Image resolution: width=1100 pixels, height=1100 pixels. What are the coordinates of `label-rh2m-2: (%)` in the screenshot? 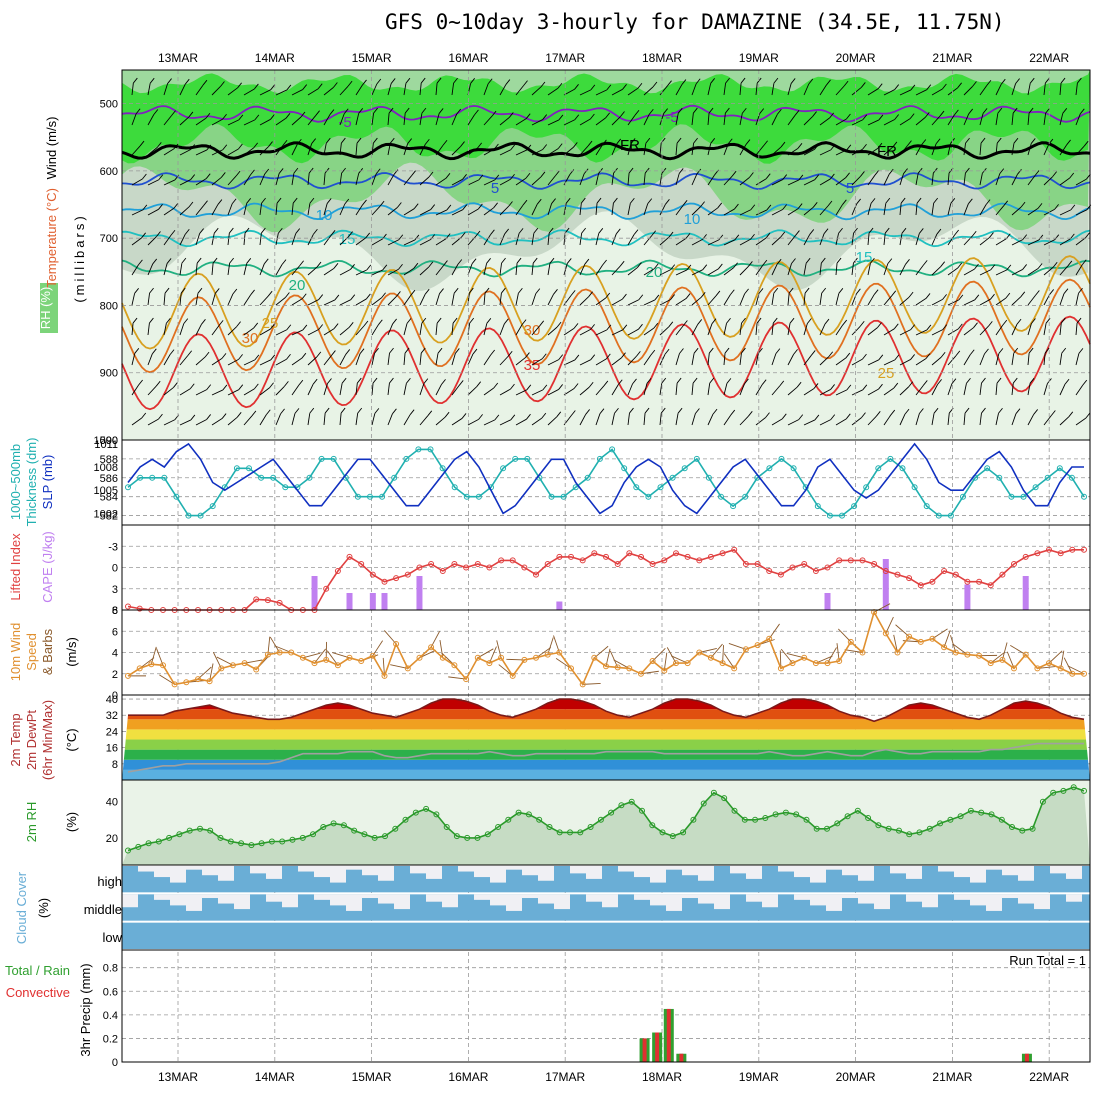 It's located at (71, 822).